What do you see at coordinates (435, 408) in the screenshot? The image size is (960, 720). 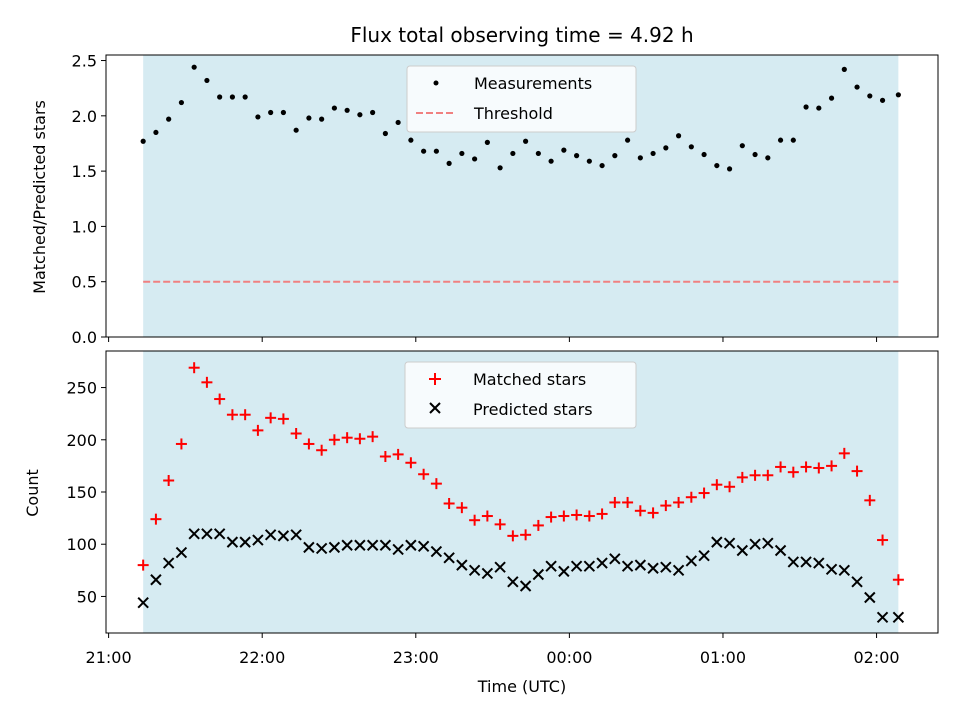 I see `predicted-legend-marker` at bounding box center [435, 408].